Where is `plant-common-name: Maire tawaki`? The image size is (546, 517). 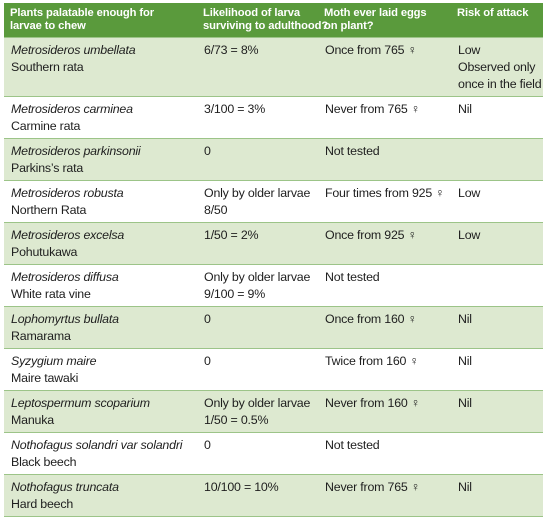
plant-common-name: Maire tawaki is located at coordinates (45, 378).